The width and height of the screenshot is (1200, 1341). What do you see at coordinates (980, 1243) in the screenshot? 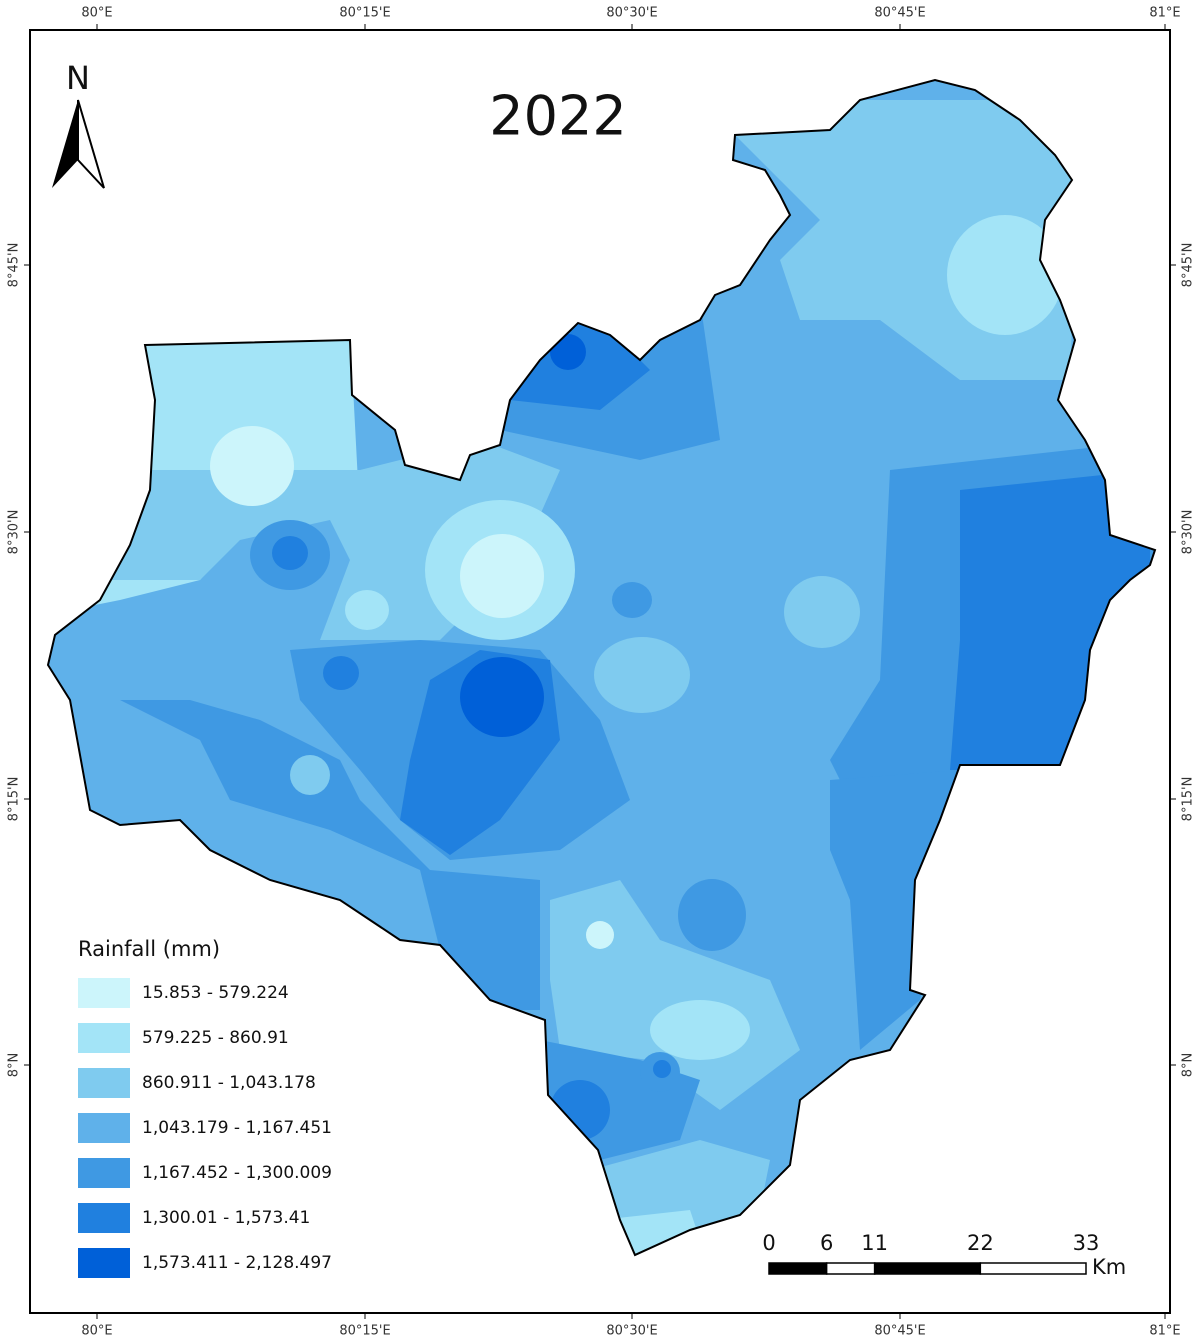
I see `scale-label: 22` at bounding box center [980, 1243].